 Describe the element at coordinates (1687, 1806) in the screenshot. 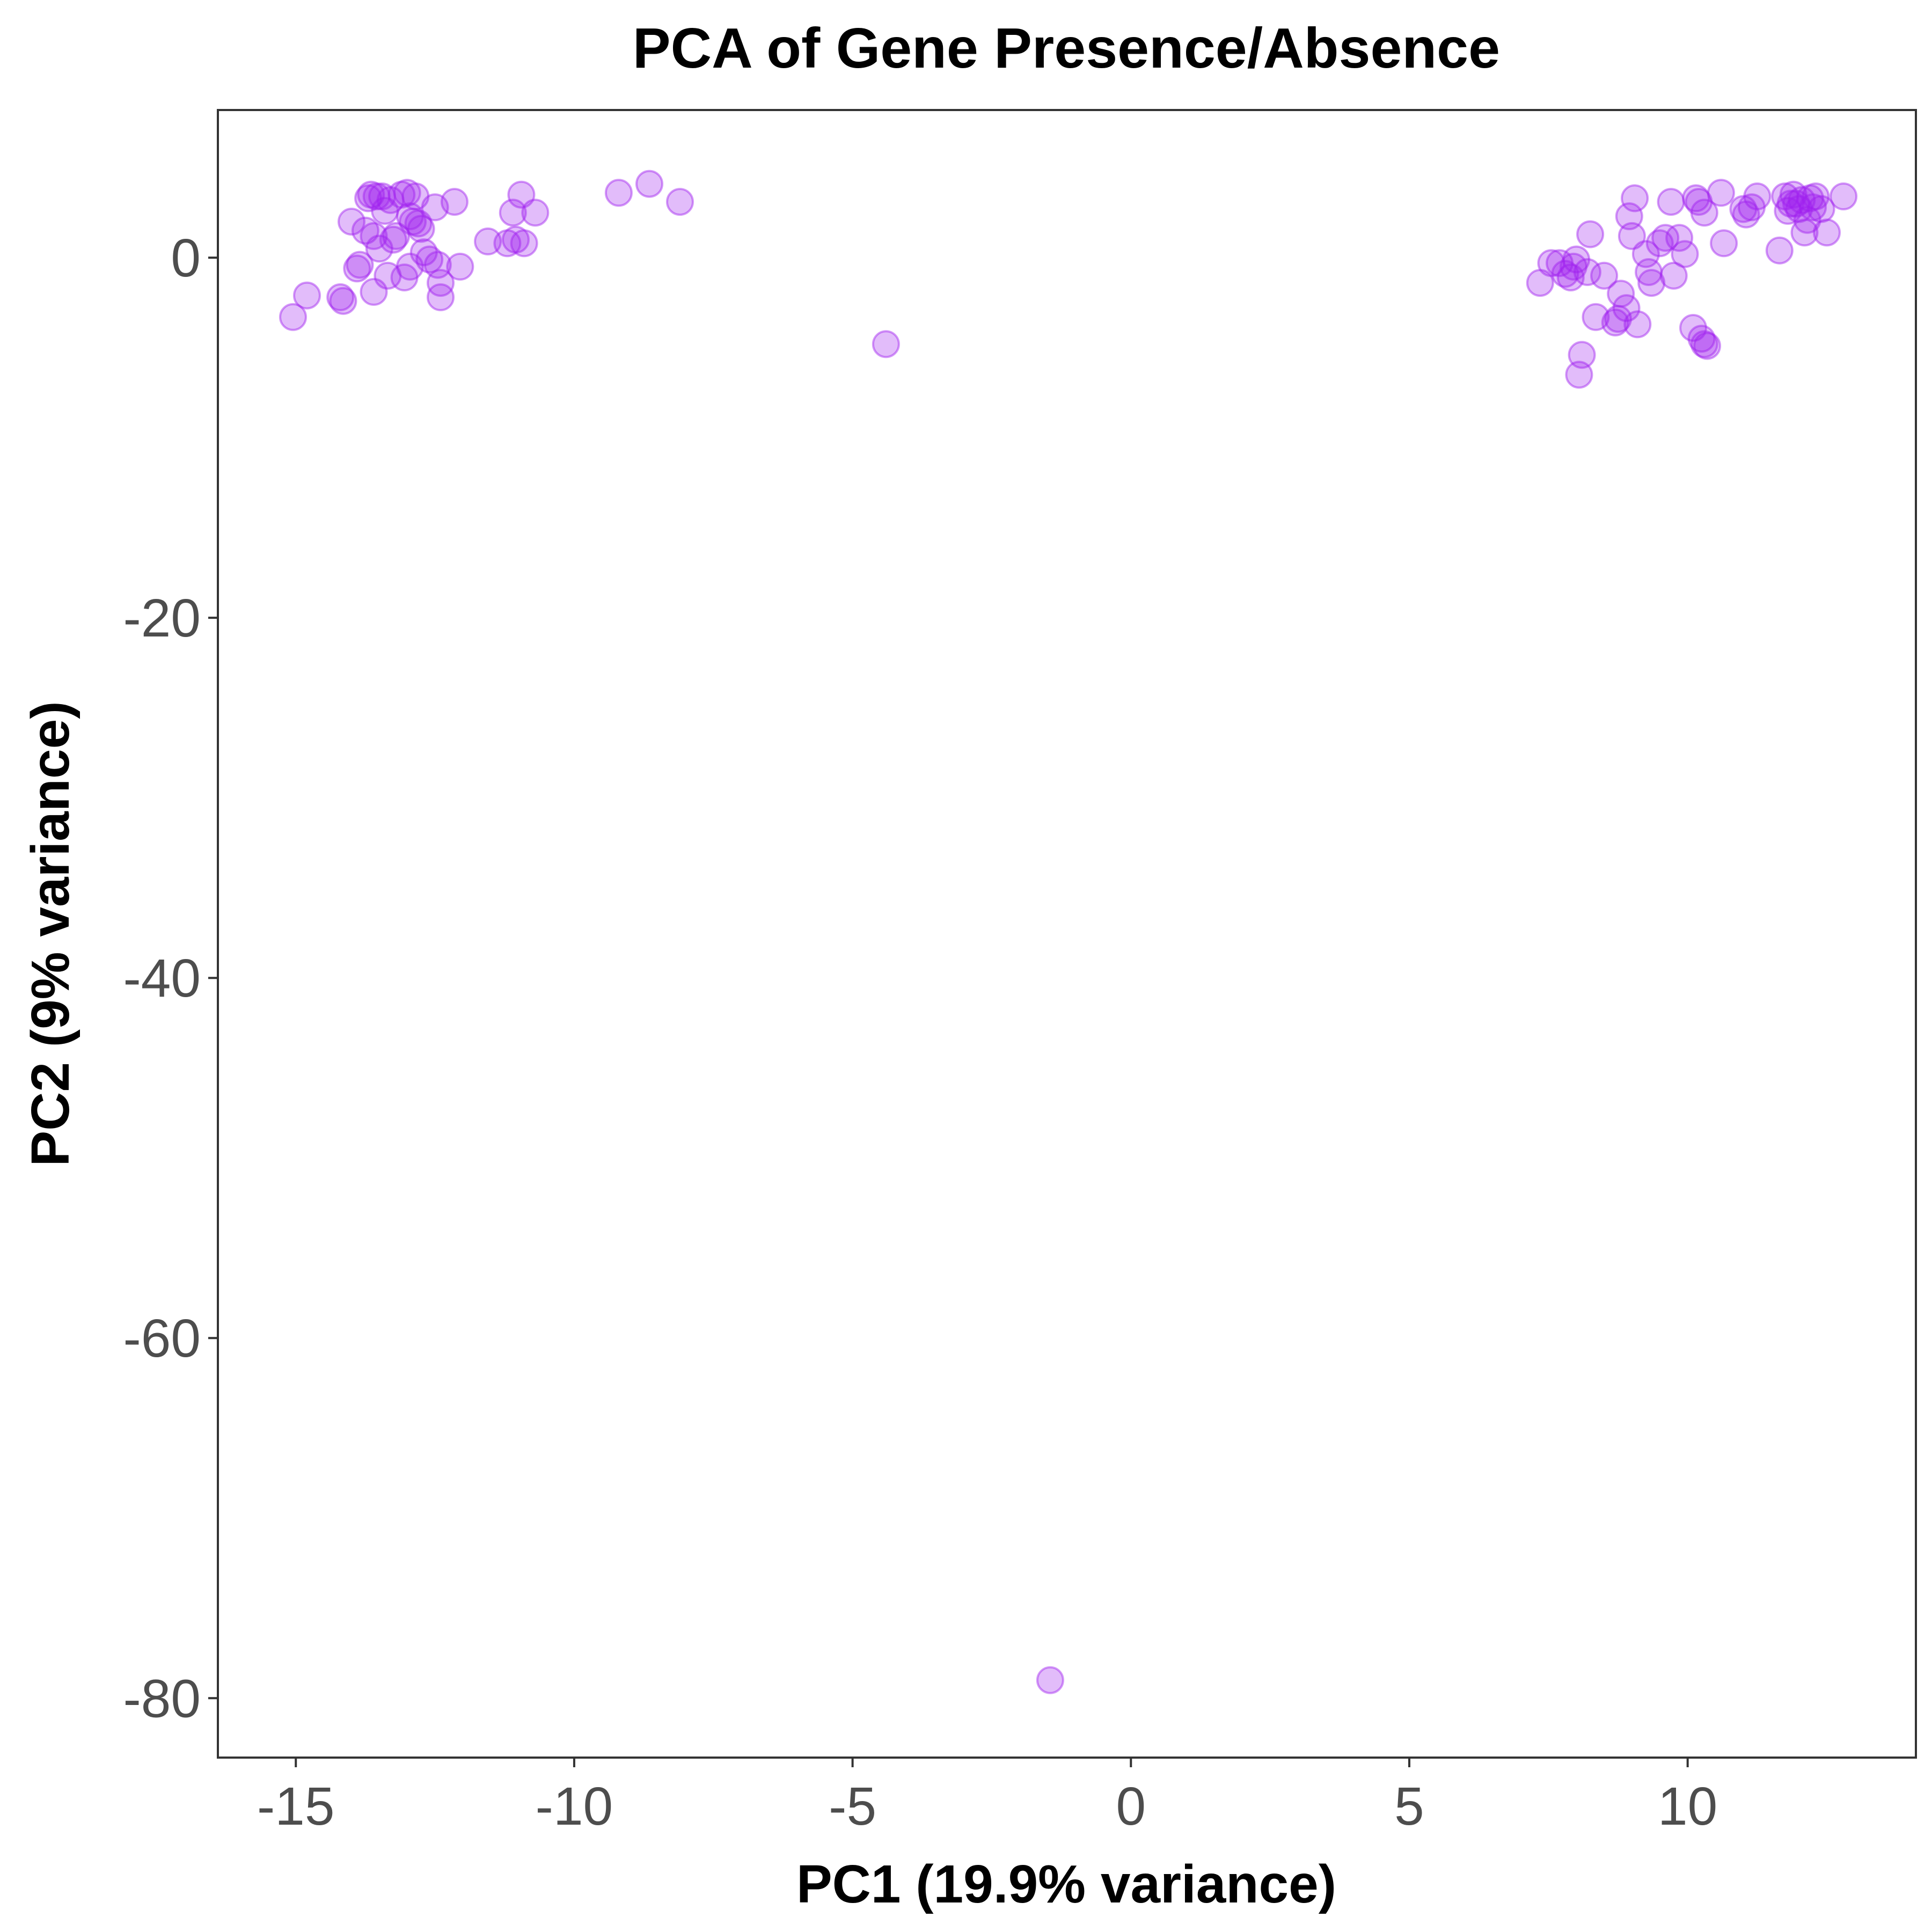

I see `x-tick-label: 10` at that location.